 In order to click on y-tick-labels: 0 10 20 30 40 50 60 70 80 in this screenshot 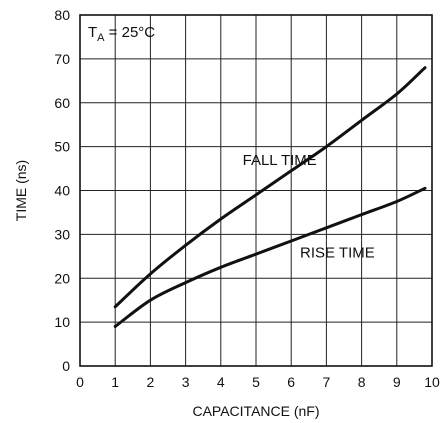, I will do `click(62, 190)`.